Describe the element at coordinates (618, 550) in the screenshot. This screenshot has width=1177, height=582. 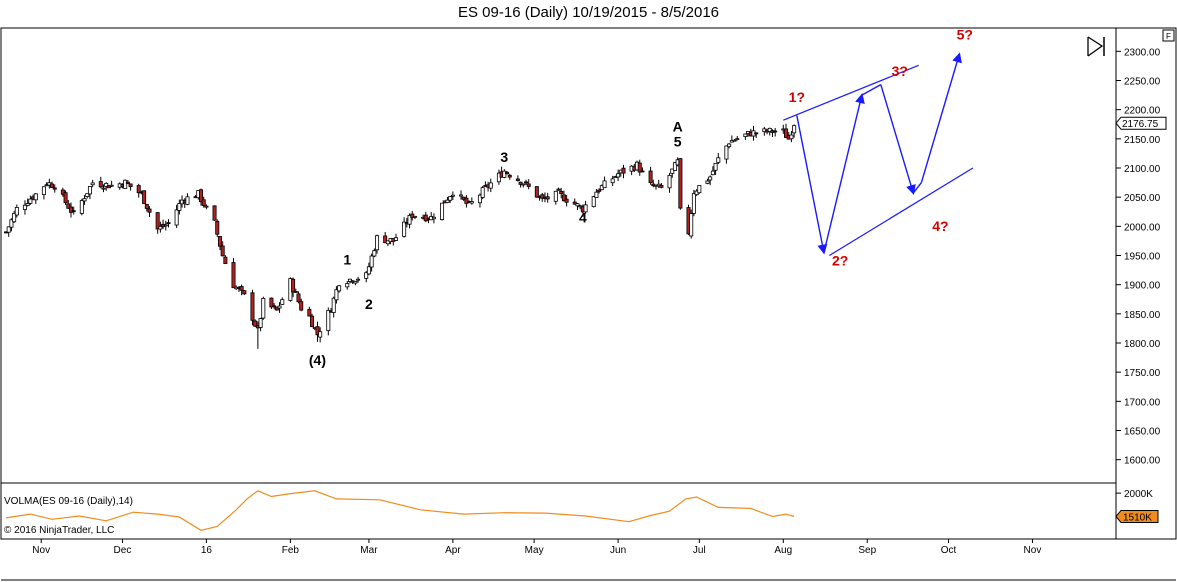
I see `x-tick-label: Jun` at that location.